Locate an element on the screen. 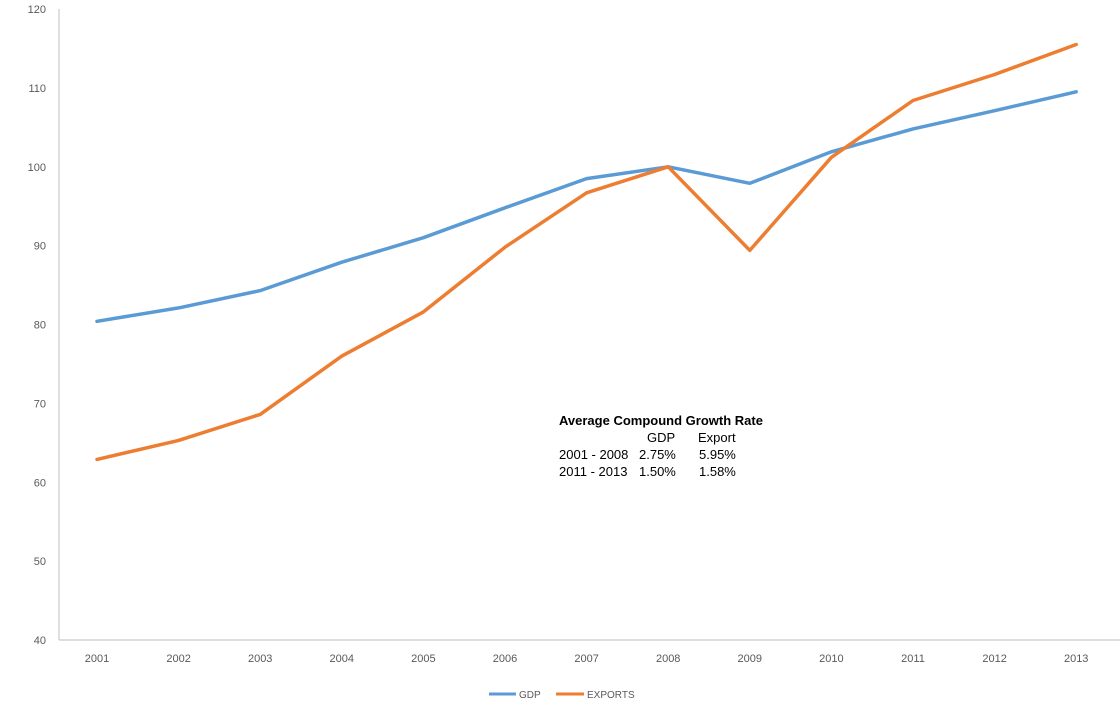 The height and width of the screenshot is (715, 1120). y-tick-label: 110 is located at coordinates (37, 89).